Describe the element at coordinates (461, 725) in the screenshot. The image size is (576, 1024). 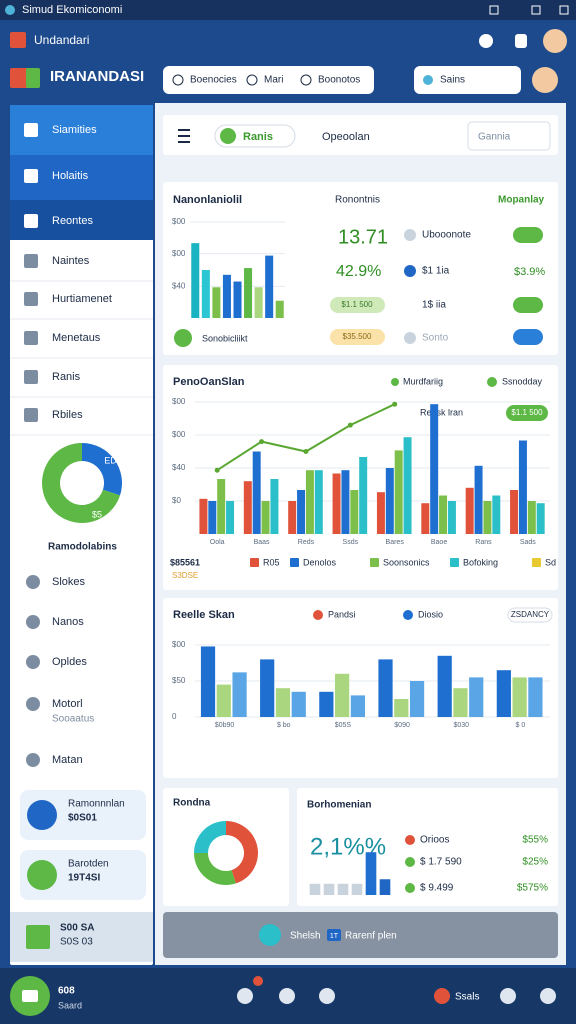
I see `x-tick-label: $030` at that location.